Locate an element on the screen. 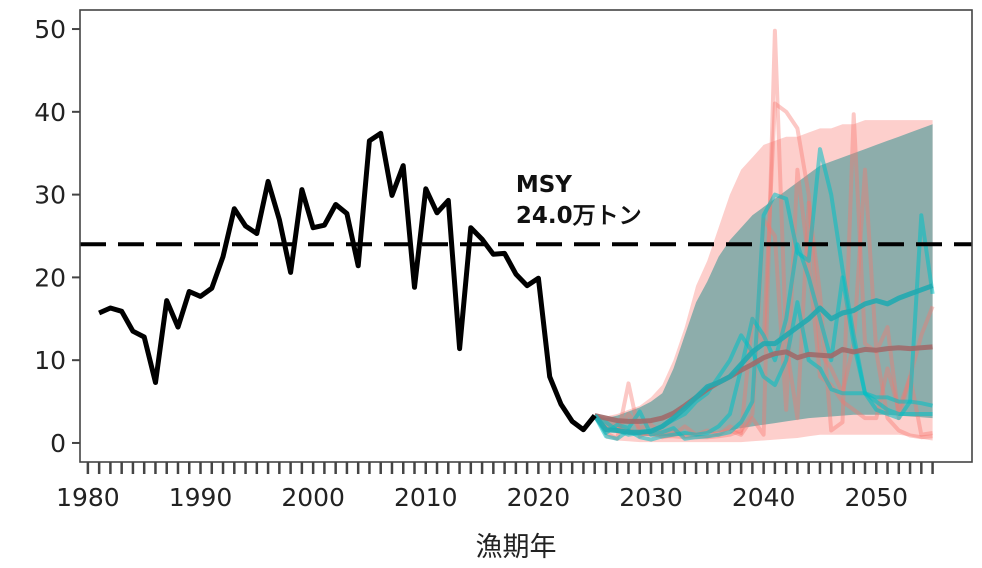 This screenshot has height=568, width=982. msy-label-line1: MSY is located at coordinates (544, 185).